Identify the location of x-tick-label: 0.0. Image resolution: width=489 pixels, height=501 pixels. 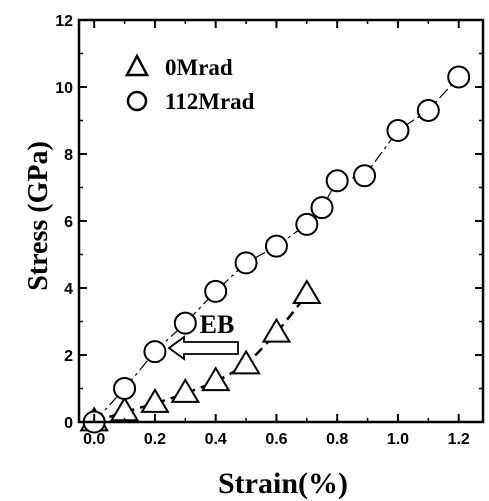
(94, 439).